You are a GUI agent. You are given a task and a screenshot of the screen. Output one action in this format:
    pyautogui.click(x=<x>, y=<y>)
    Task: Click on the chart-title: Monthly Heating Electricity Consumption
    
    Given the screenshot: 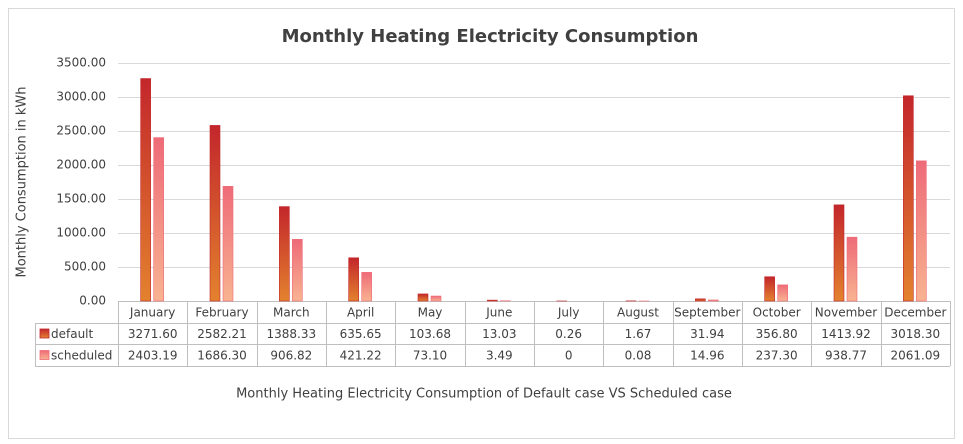 What is the action you would take?
    pyautogui.click(x=490, y=36)
    